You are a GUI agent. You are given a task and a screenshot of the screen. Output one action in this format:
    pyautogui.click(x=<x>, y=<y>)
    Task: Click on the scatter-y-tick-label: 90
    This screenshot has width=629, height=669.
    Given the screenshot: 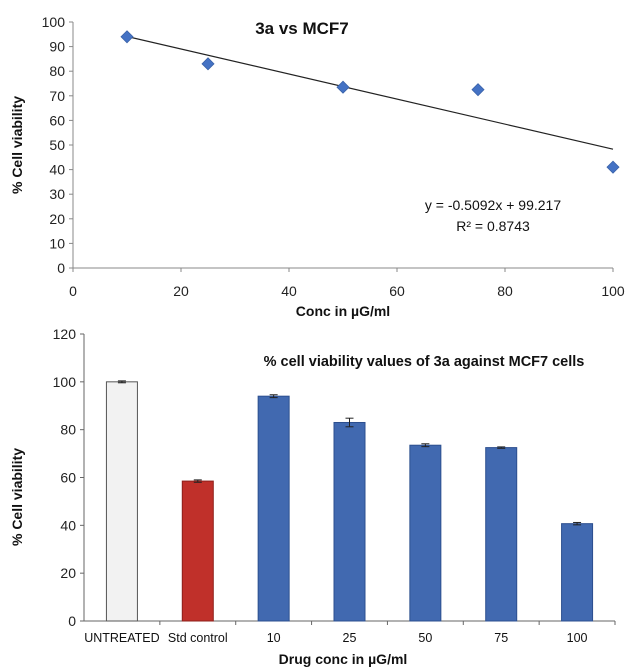 What is the action you would take?
    pyautogui.click(x=57, y=47)
    